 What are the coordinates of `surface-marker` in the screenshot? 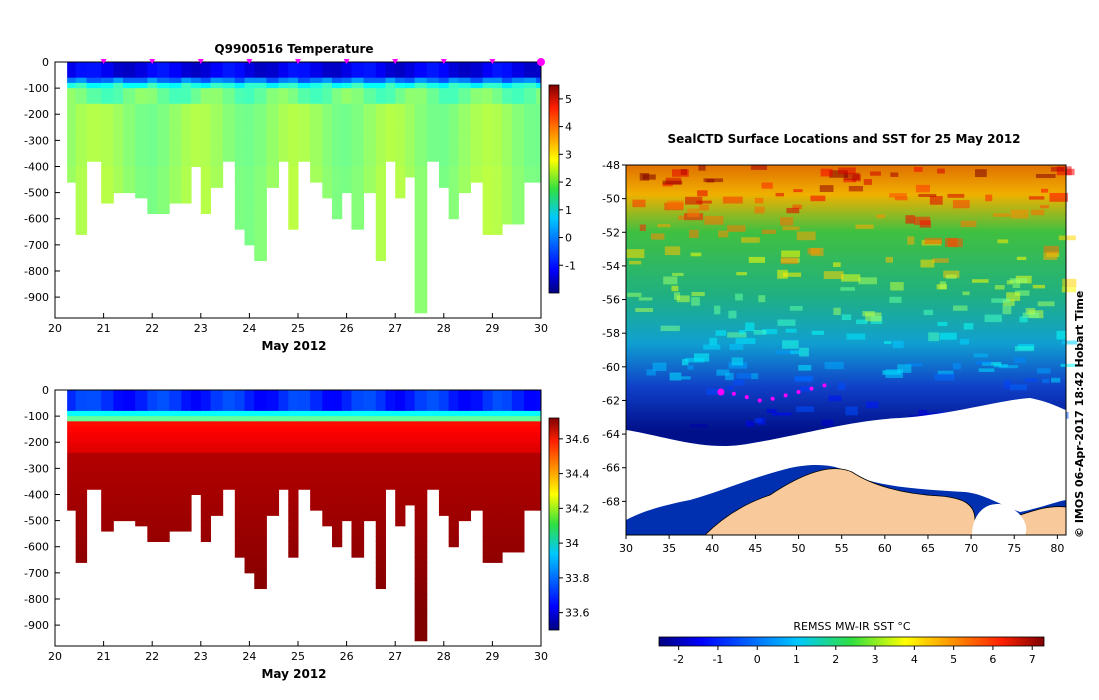 It's located at (103, 61).